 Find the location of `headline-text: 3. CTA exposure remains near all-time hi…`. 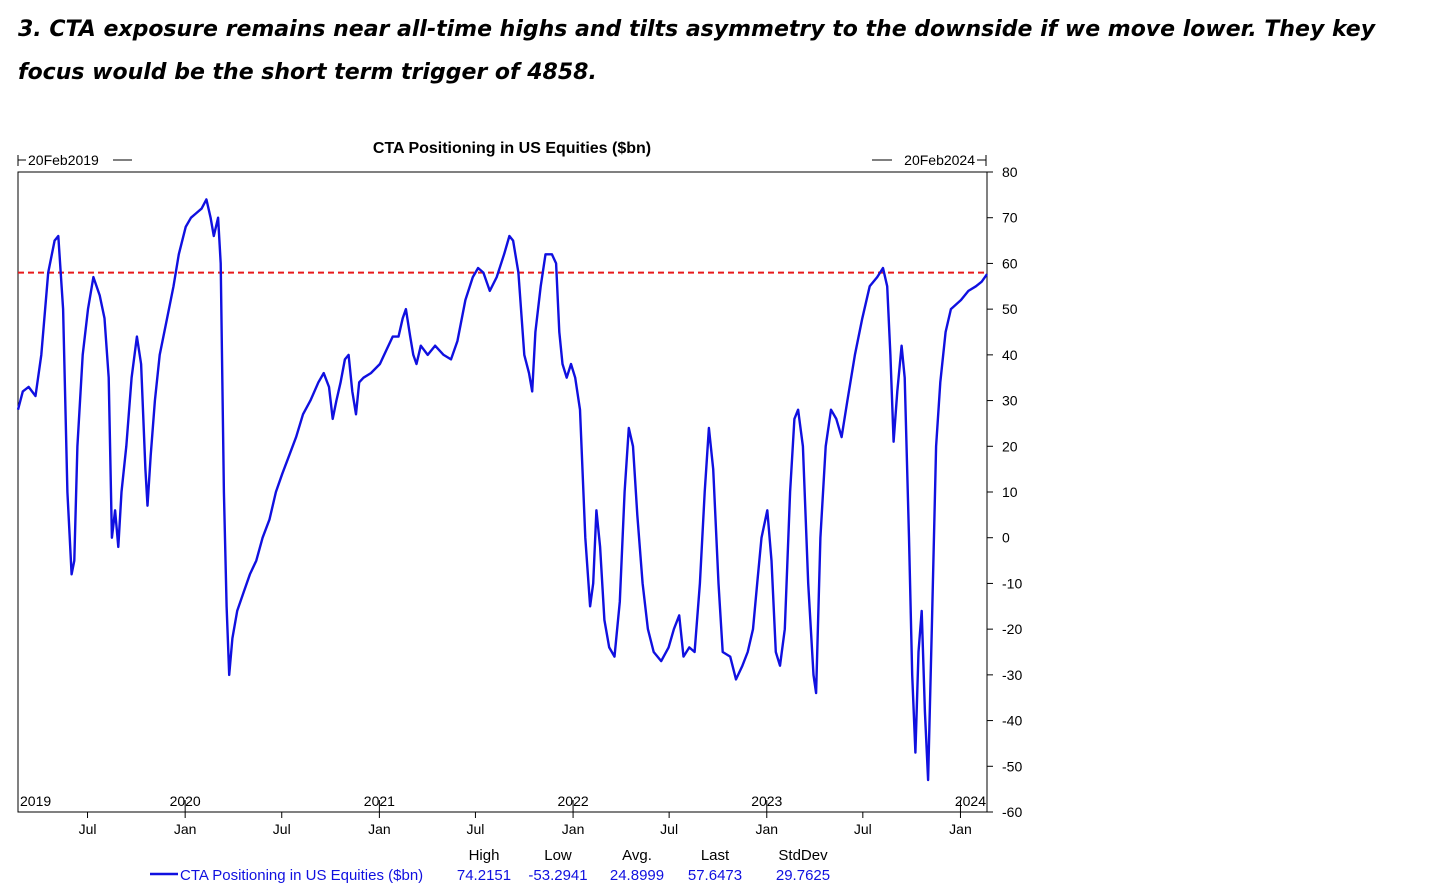

headline-text: 3. CTA exposure remains near all-time hi… is located at coordinates (697, 51).